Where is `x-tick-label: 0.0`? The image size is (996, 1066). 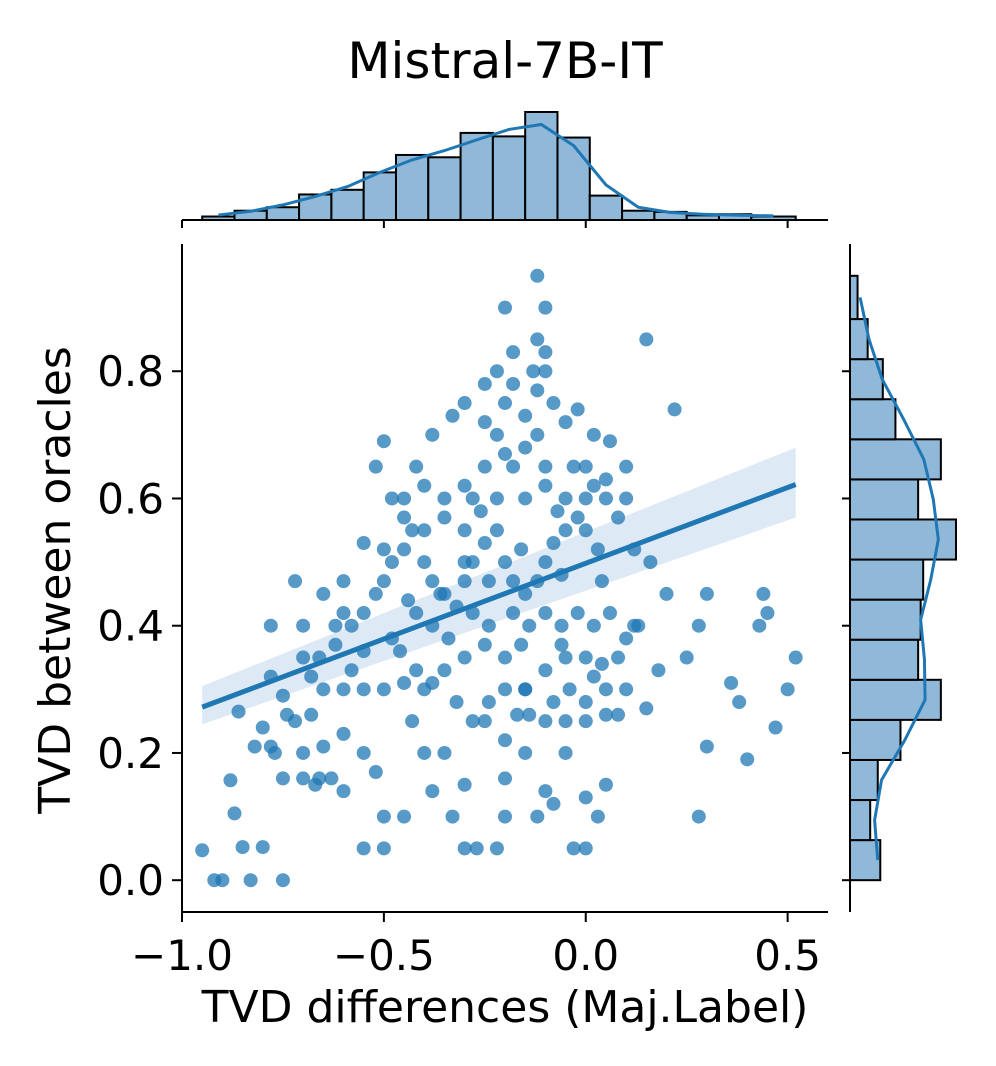 x-tick-label: 0.0 is located at coordinates (585, 955).